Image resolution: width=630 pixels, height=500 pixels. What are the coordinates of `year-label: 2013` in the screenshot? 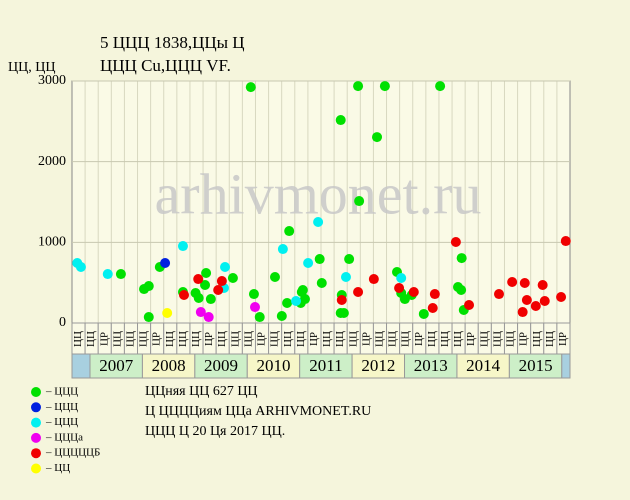 It's located at (431, 365).